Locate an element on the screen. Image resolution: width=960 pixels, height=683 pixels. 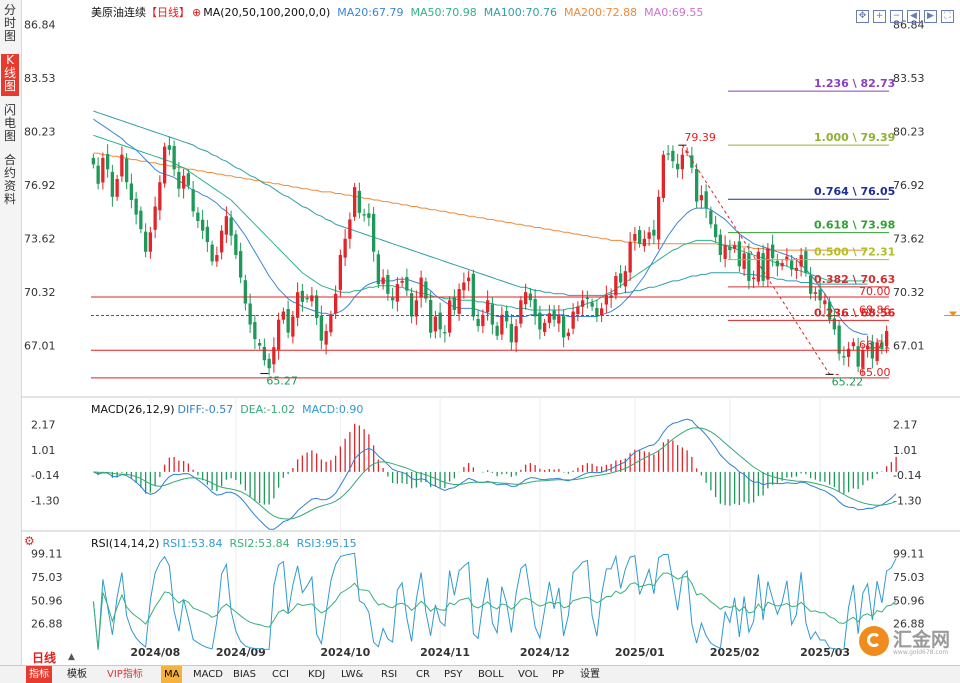
tab-macd: MACD is located at coordinates (208, 674).